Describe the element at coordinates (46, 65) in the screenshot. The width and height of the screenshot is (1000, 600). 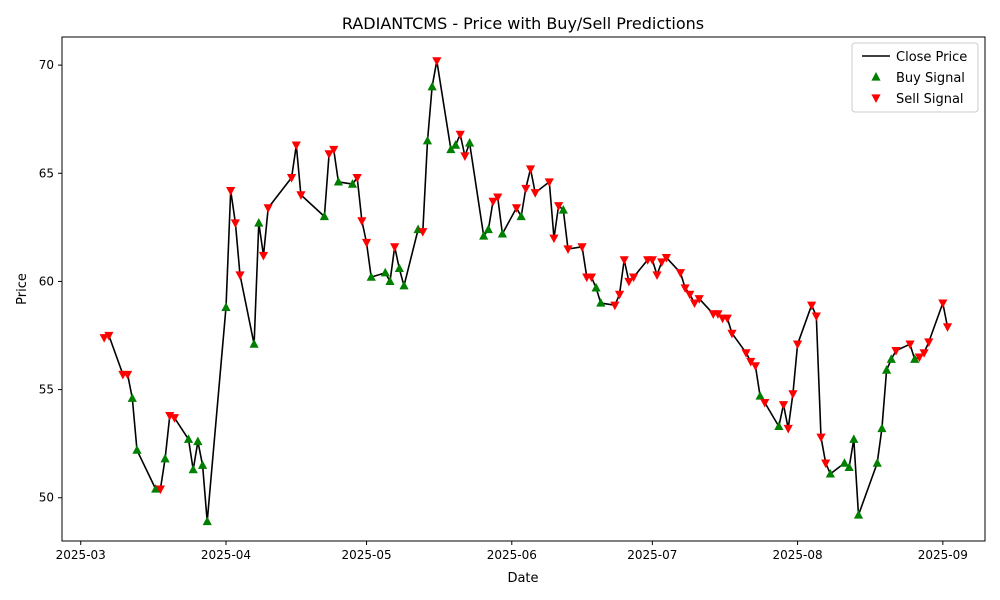
I see `y-tick-label: 70` at that location.